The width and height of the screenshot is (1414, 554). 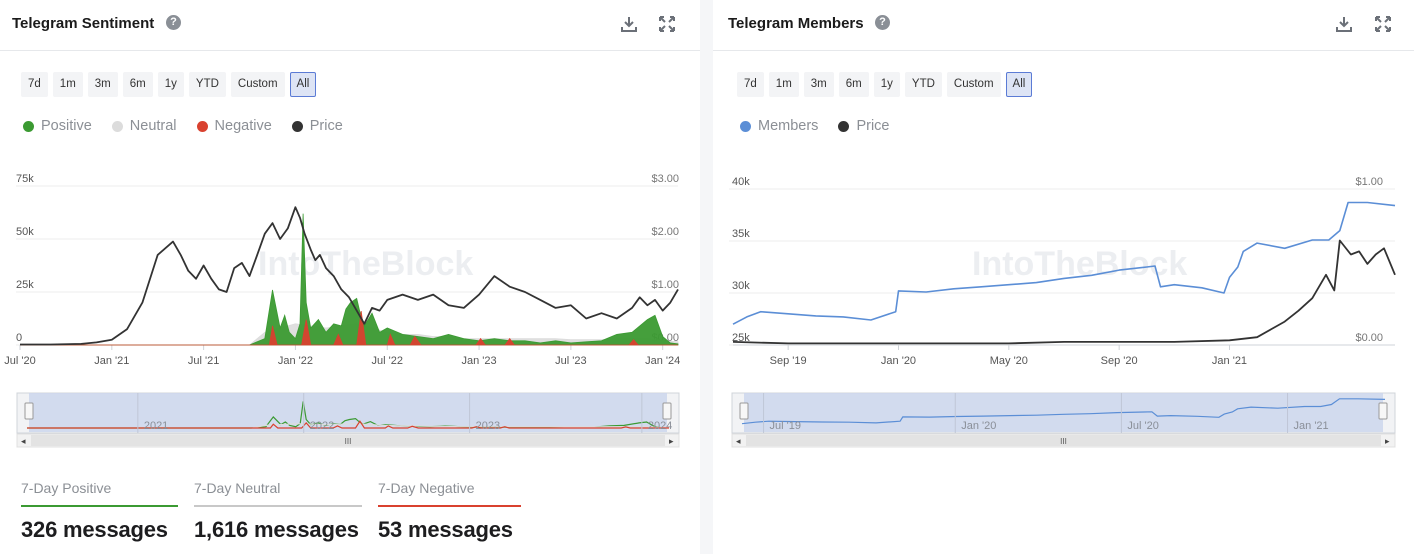 What do you see at coordinates (117, 126) in the screenshot?
I see `neutral-dot-icon` at bounding box center [117, 126].